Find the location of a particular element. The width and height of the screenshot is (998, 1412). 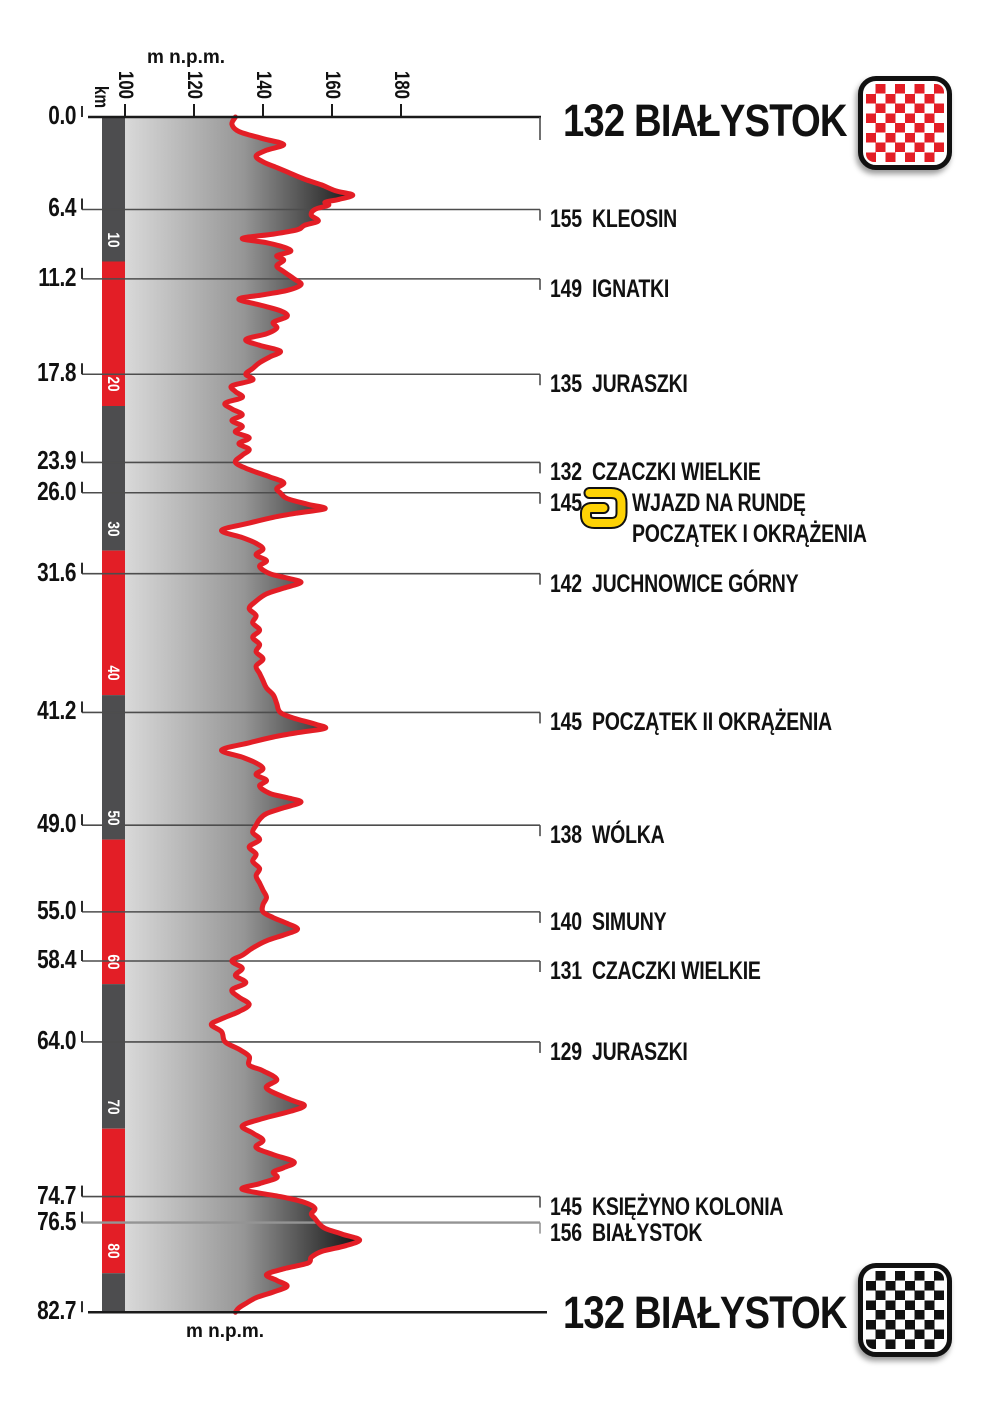

checkerboard-red is located at coordinates (905, 123).